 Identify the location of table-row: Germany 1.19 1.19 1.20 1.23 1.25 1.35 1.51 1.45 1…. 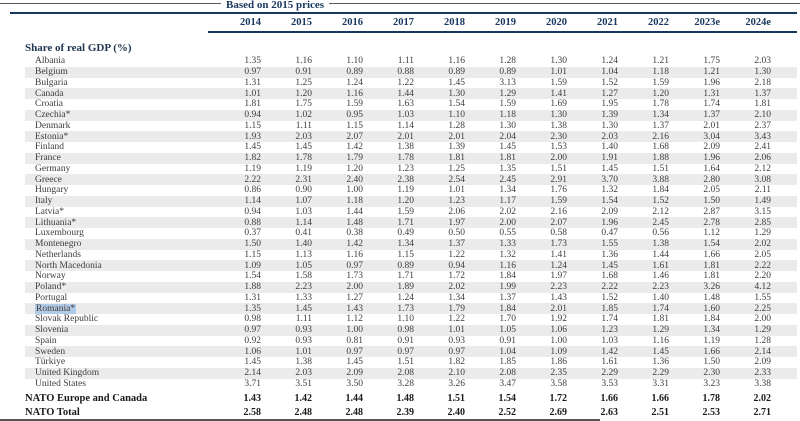
(411, 169).